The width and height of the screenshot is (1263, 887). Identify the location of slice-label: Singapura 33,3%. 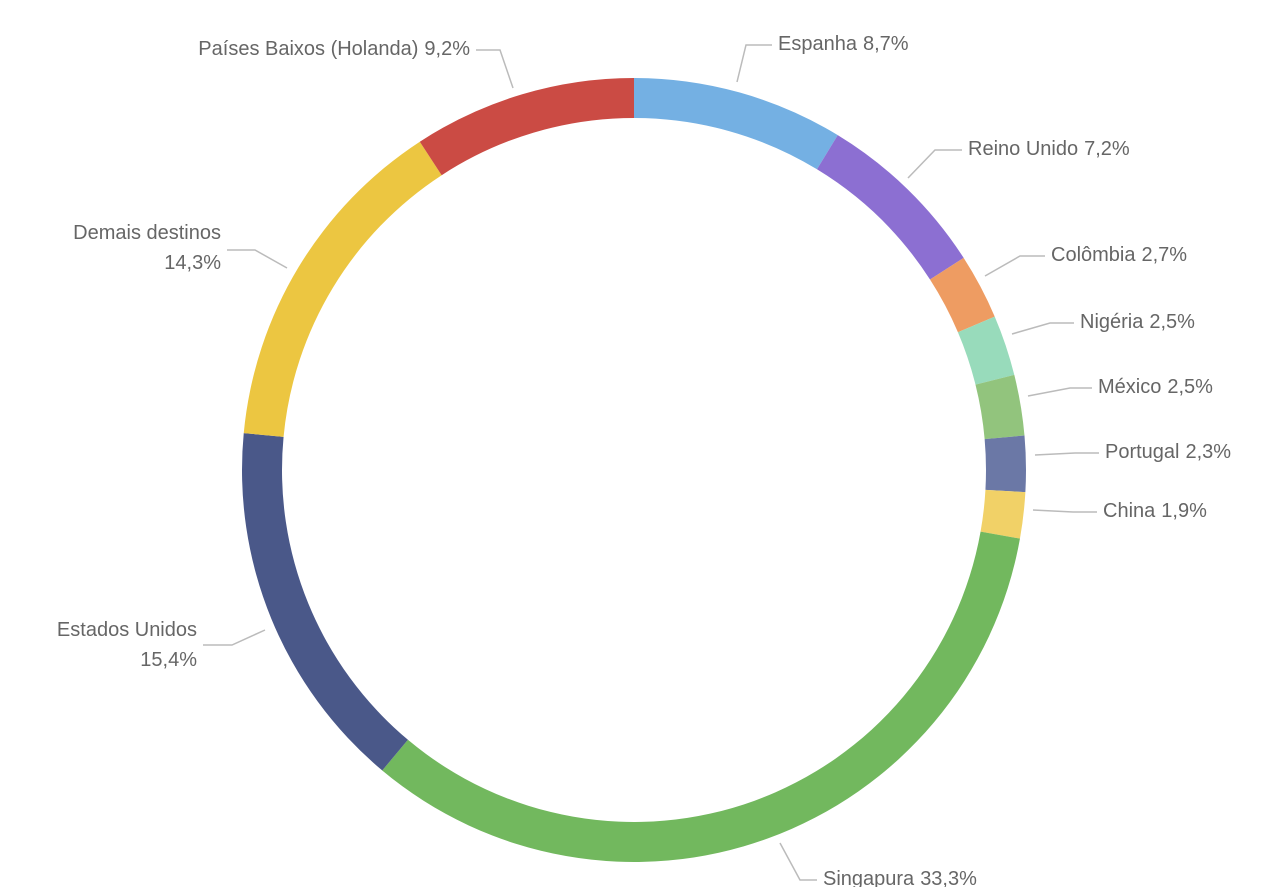
(900, 877).